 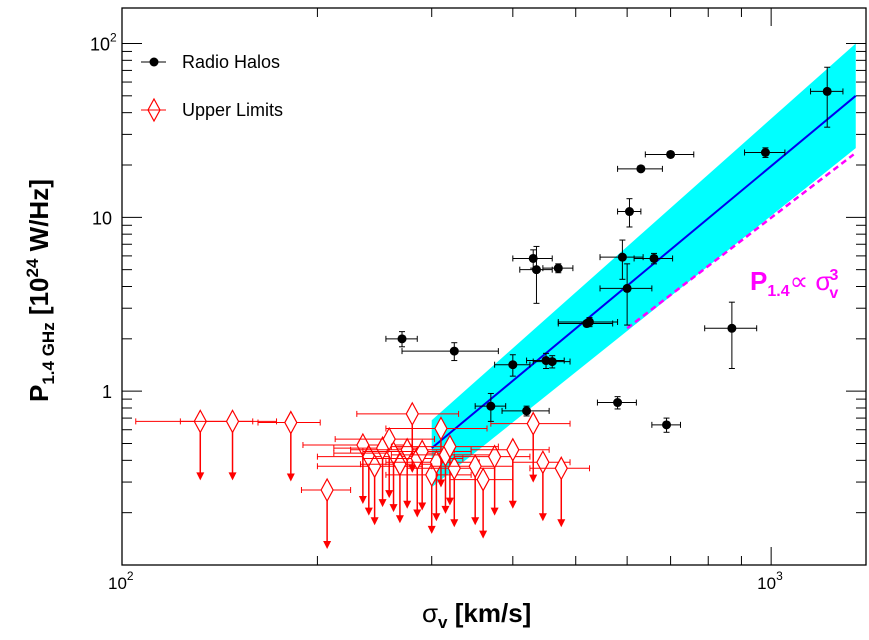 I want to click on y-tick-label: 102, so click(x=103, y=42).